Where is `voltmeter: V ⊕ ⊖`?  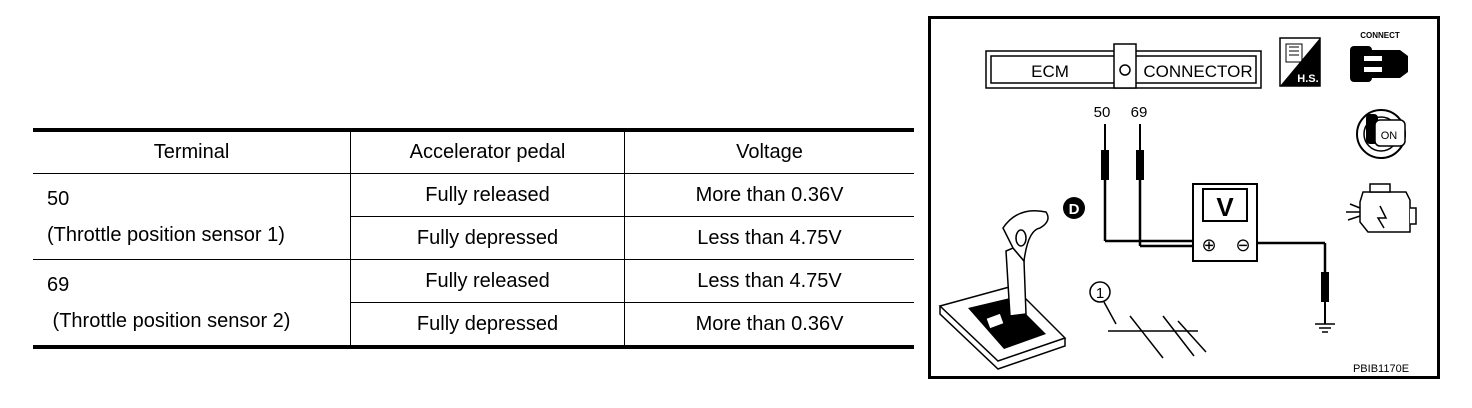 voltmeter: V ⊕ ⊖ is located at coordinates (1225, 222).